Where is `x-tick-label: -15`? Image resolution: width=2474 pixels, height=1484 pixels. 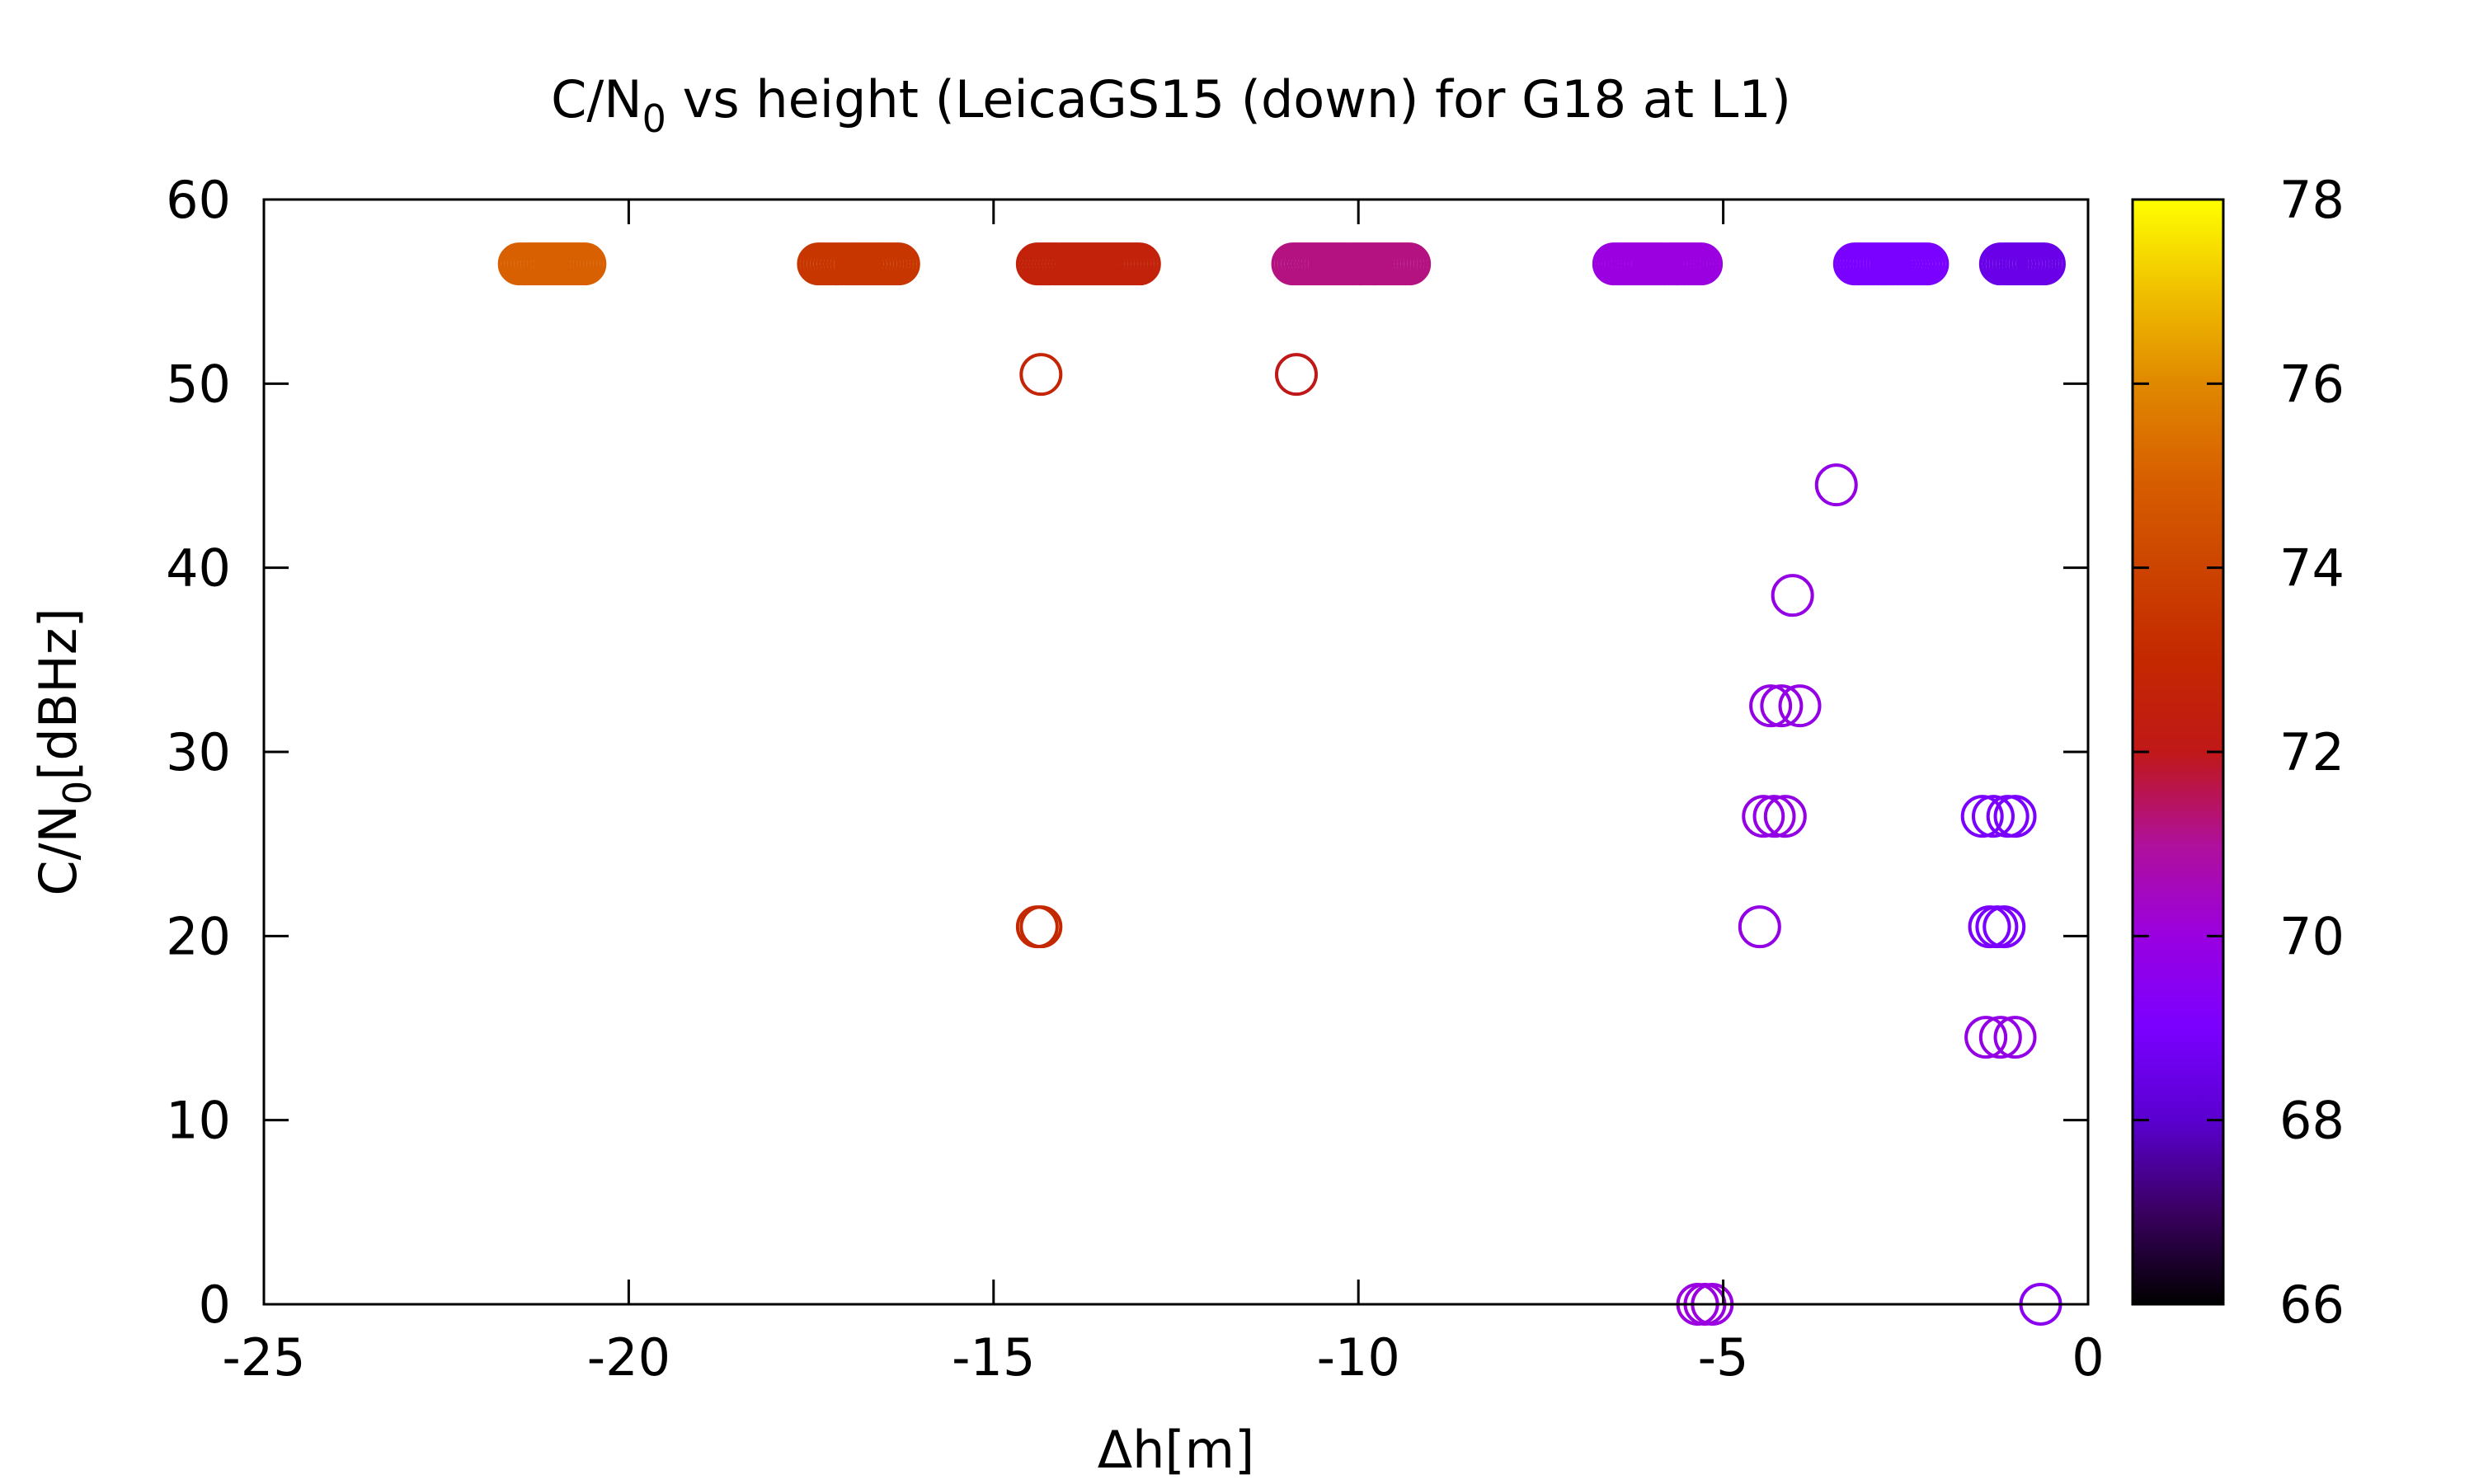 x-tick-label: -15 is located at coordinates (993, 1357).